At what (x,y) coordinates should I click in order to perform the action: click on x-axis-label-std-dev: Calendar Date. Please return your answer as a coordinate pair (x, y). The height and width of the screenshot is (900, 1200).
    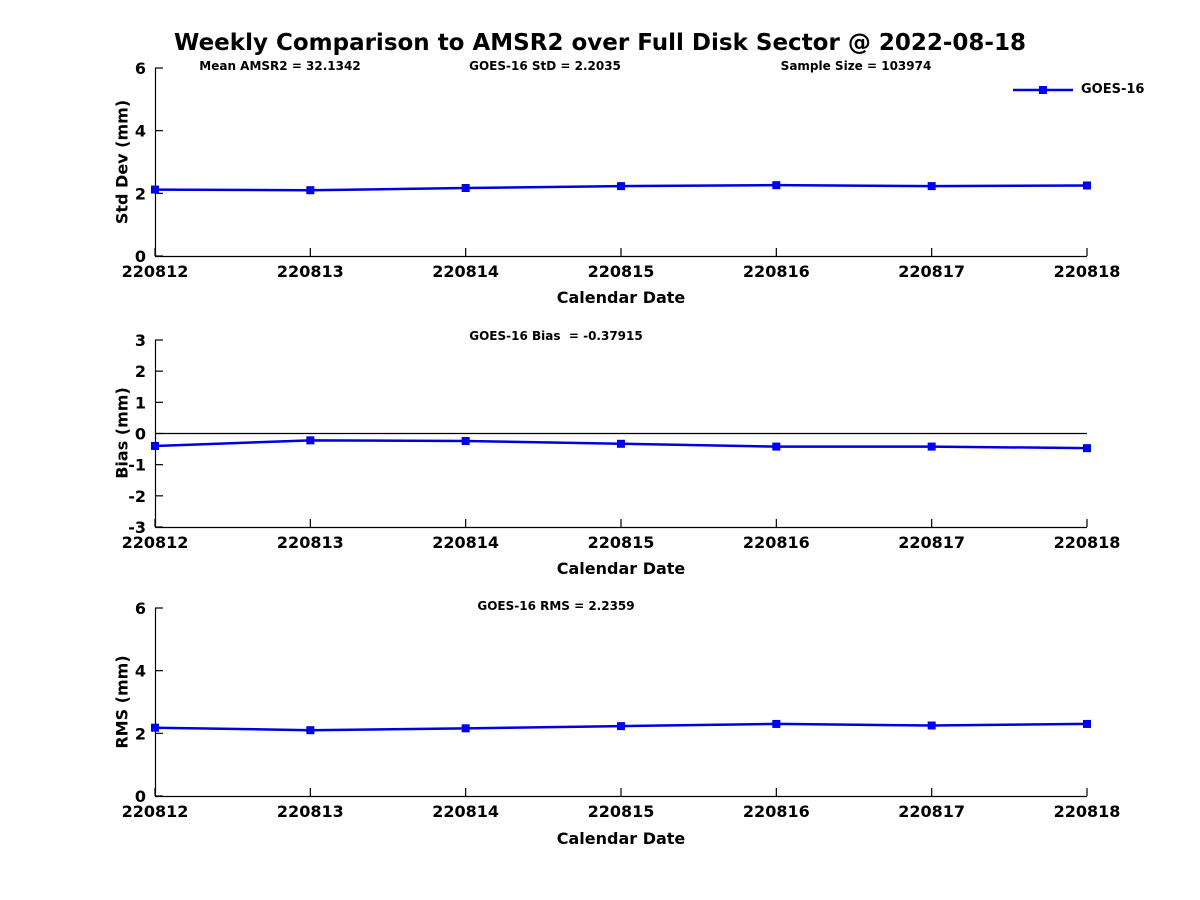
    Looking at the image, I should click on (621, 297).